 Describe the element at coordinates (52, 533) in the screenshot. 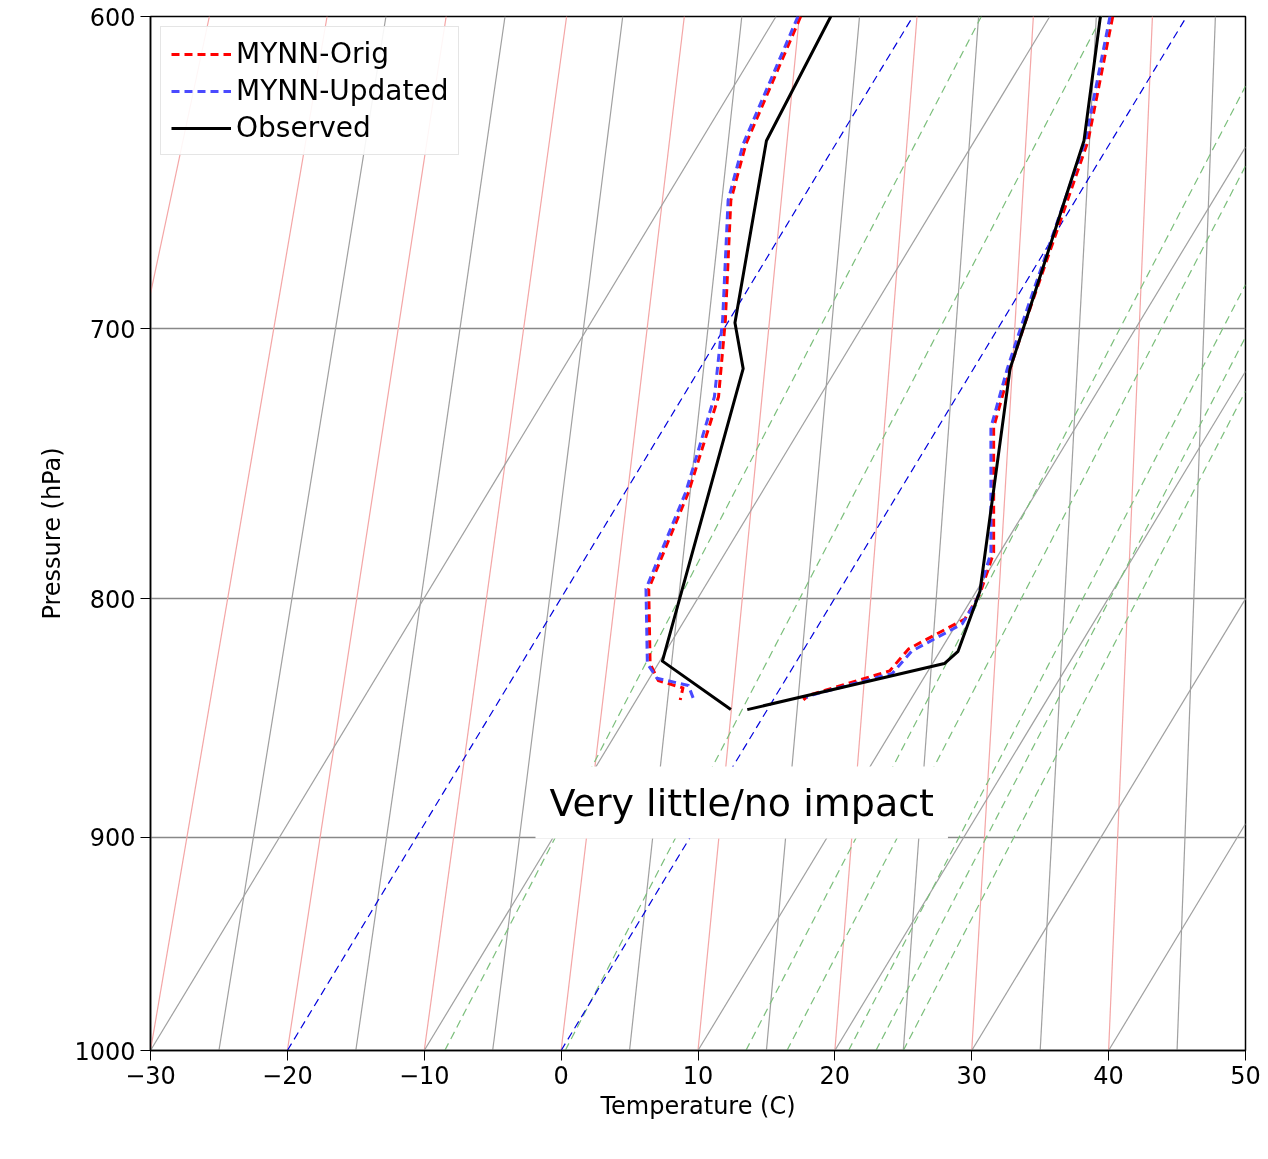

I see `y-axis-title: Pressure (hPa)` at that location.